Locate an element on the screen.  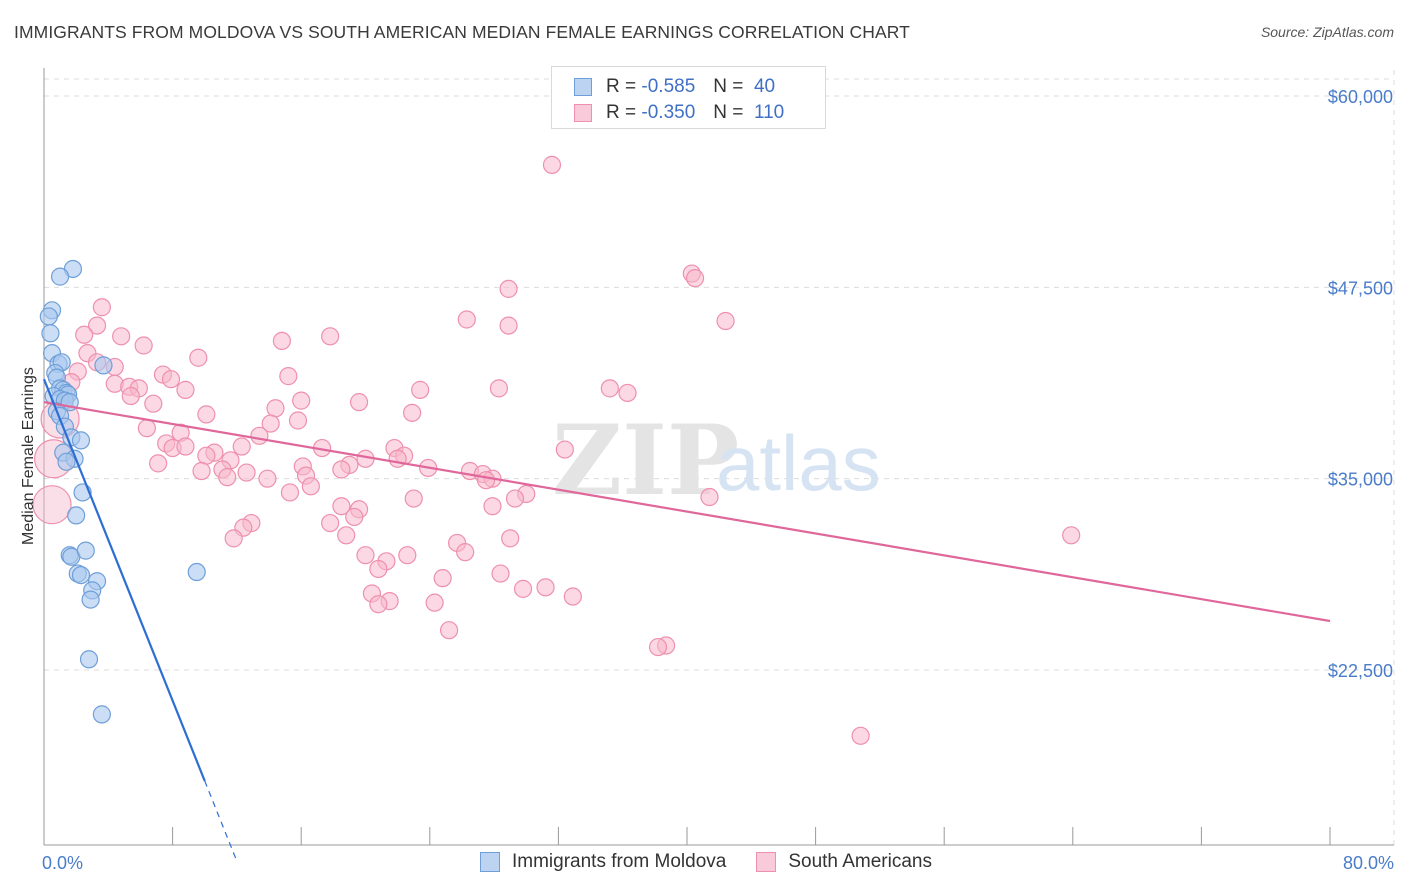
x-tick-labels: 0.0% 80.0% is located at coordinates (718, 863).